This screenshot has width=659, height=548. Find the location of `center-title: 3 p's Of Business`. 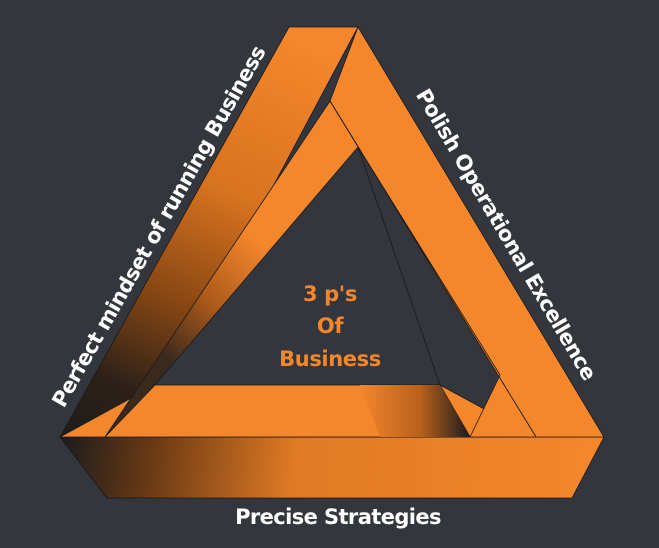

center-title: 3 p's Of Business is located at coordinates (330, 326).